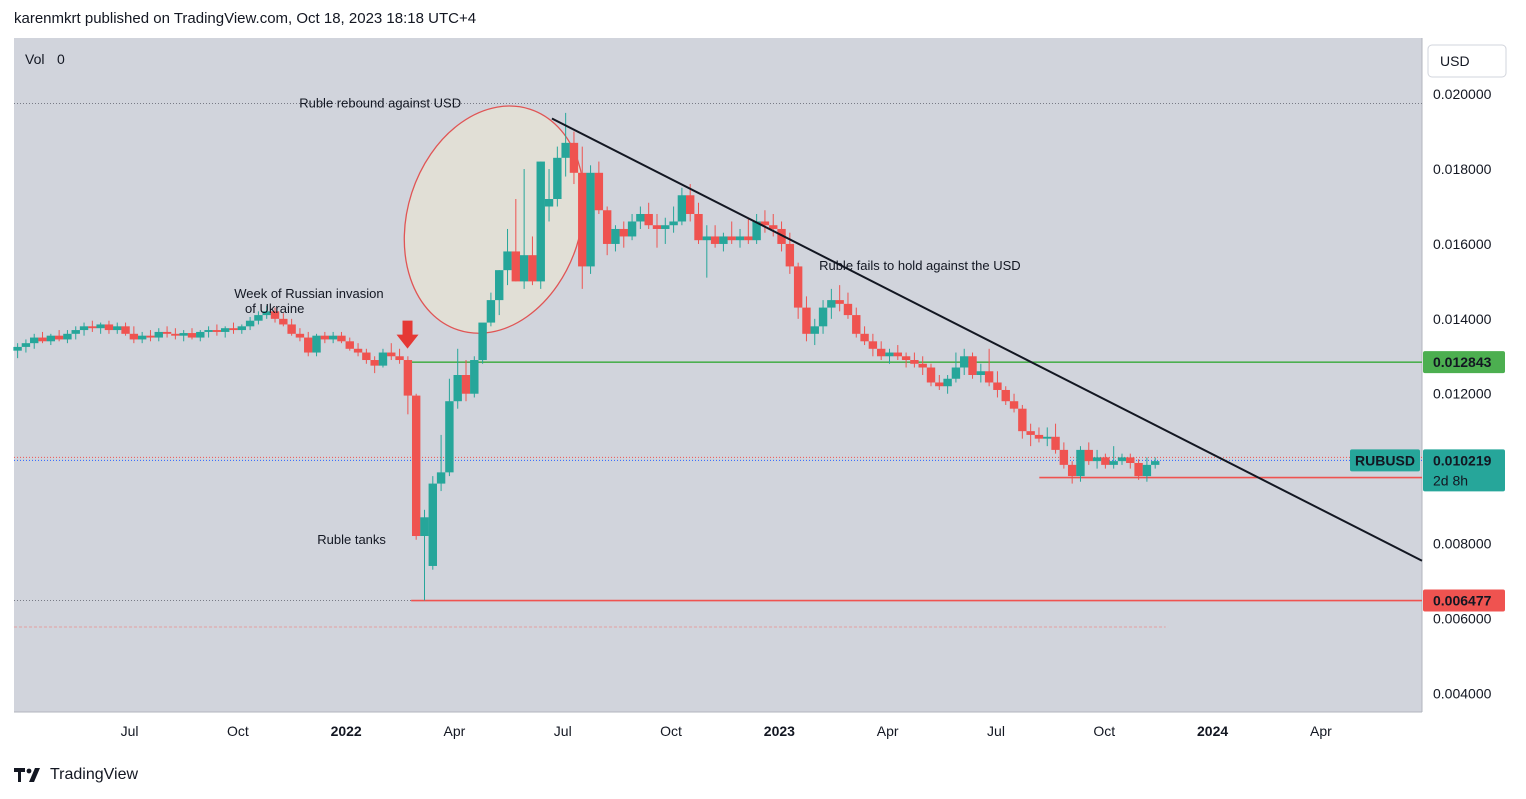  Describe the element at coordinates (308, 293) in the screenshot. I see `annotation-text: Week of Russian invasion` at that location.